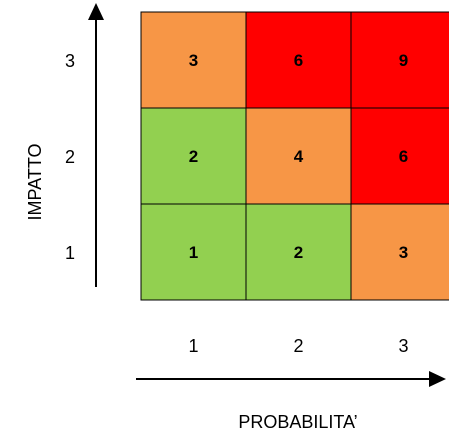  What do you see at coordinates (193, 346) in the screenshot?
I see `probability-tick-label: 1` at bounding box center [193, 346].